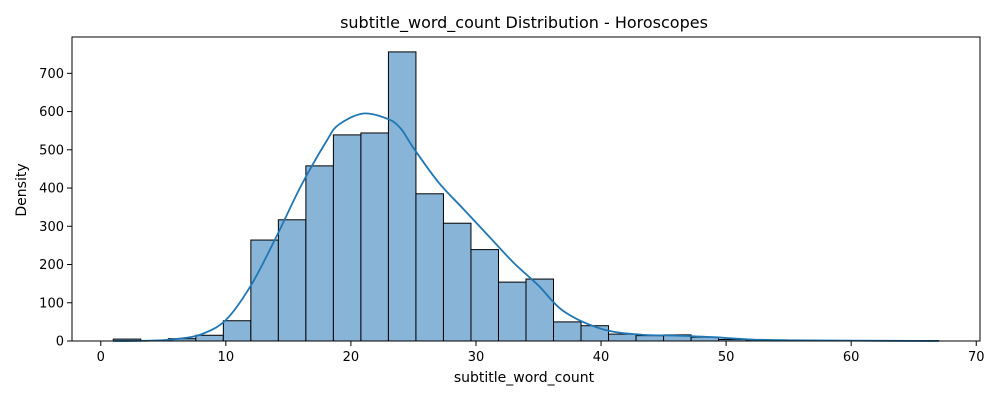 The width and height of the screenshot is (1000, 400). What do you see at coordinates (51, 265) in the screenshot?
I see `y-tick-label: 200` at bounding box center [51, 265].